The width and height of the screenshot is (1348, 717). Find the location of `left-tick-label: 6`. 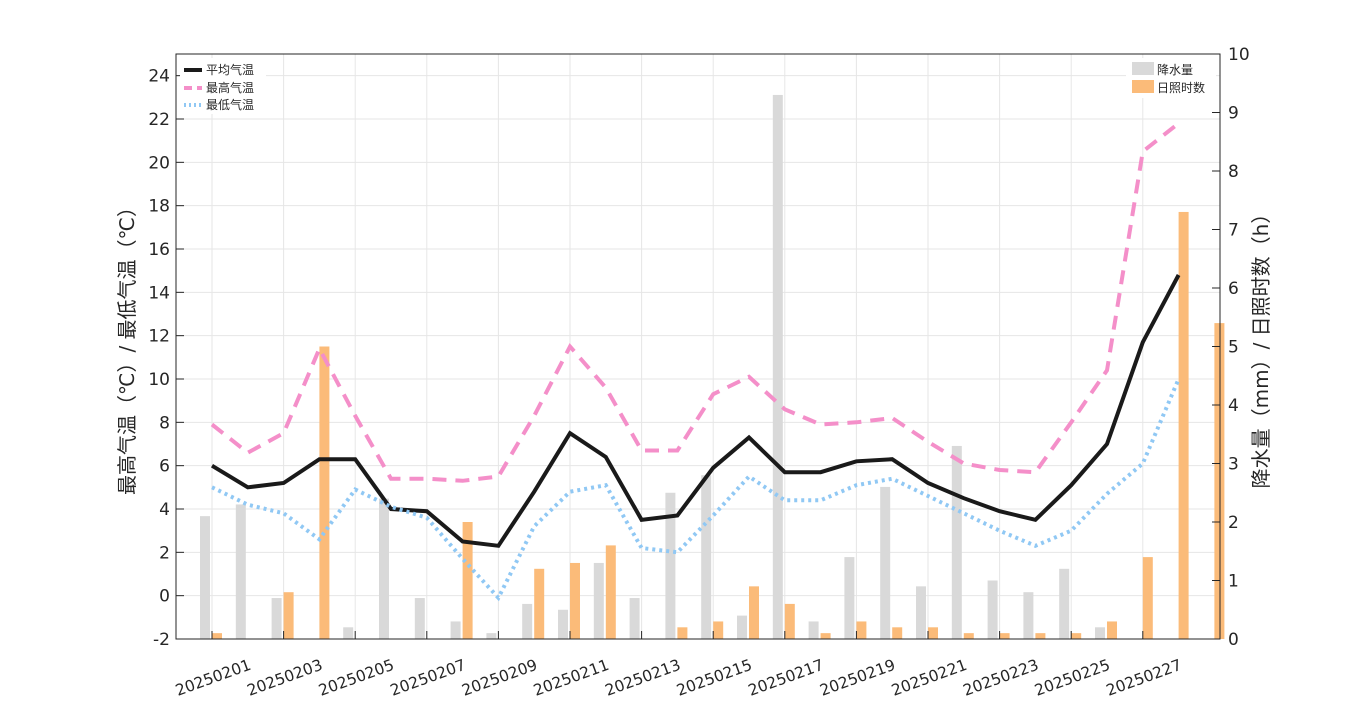

left-tick-label: 6 is located at coordinates (164, 467).